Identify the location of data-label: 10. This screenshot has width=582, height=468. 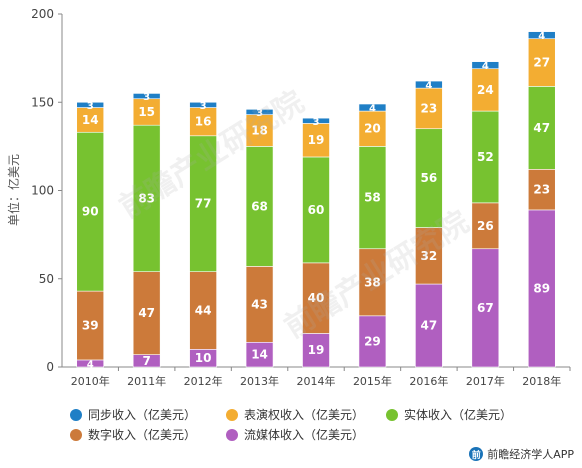
(203, 358).